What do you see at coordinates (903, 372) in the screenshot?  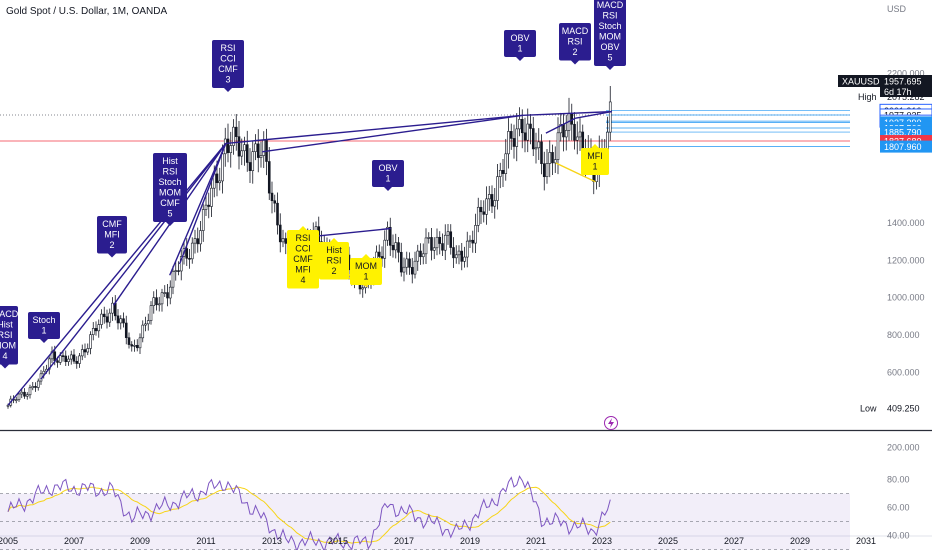 I see `price-tick-label: 600.000` at bounding box center [903, 372].